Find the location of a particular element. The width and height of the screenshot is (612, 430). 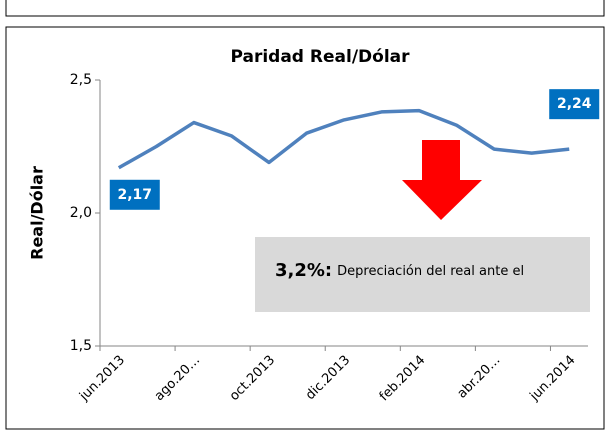

y-axis-label: Real/Dólar is located at coordinates (37, 213).